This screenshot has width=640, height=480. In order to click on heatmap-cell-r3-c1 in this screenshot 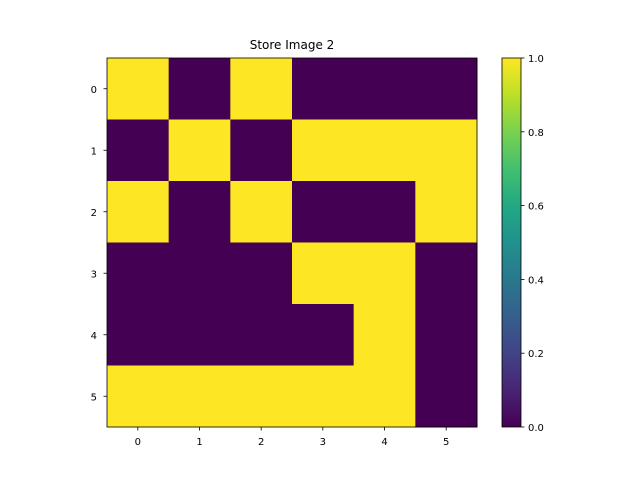, I will do `click(199, 273)`.